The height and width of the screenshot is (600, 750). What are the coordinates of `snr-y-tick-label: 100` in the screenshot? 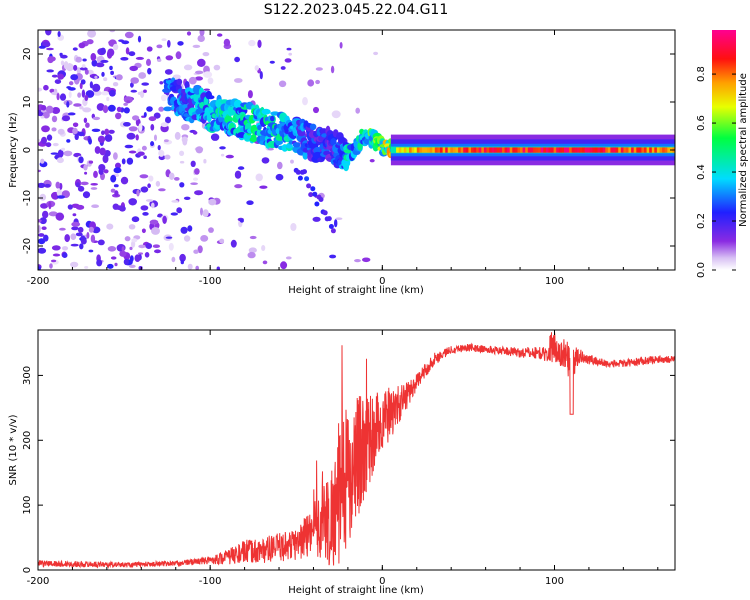 It's located at (27, 505).